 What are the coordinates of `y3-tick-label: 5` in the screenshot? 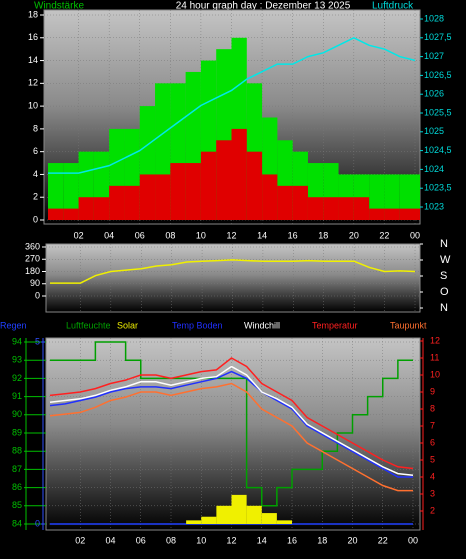 It's located at (37, 341).